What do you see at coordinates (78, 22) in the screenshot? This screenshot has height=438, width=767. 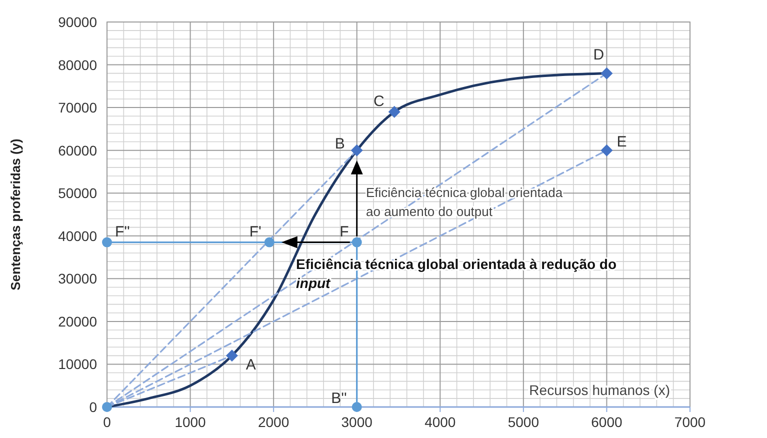 I see `y-tick-label: 90000` at bounding box center [78, 22].